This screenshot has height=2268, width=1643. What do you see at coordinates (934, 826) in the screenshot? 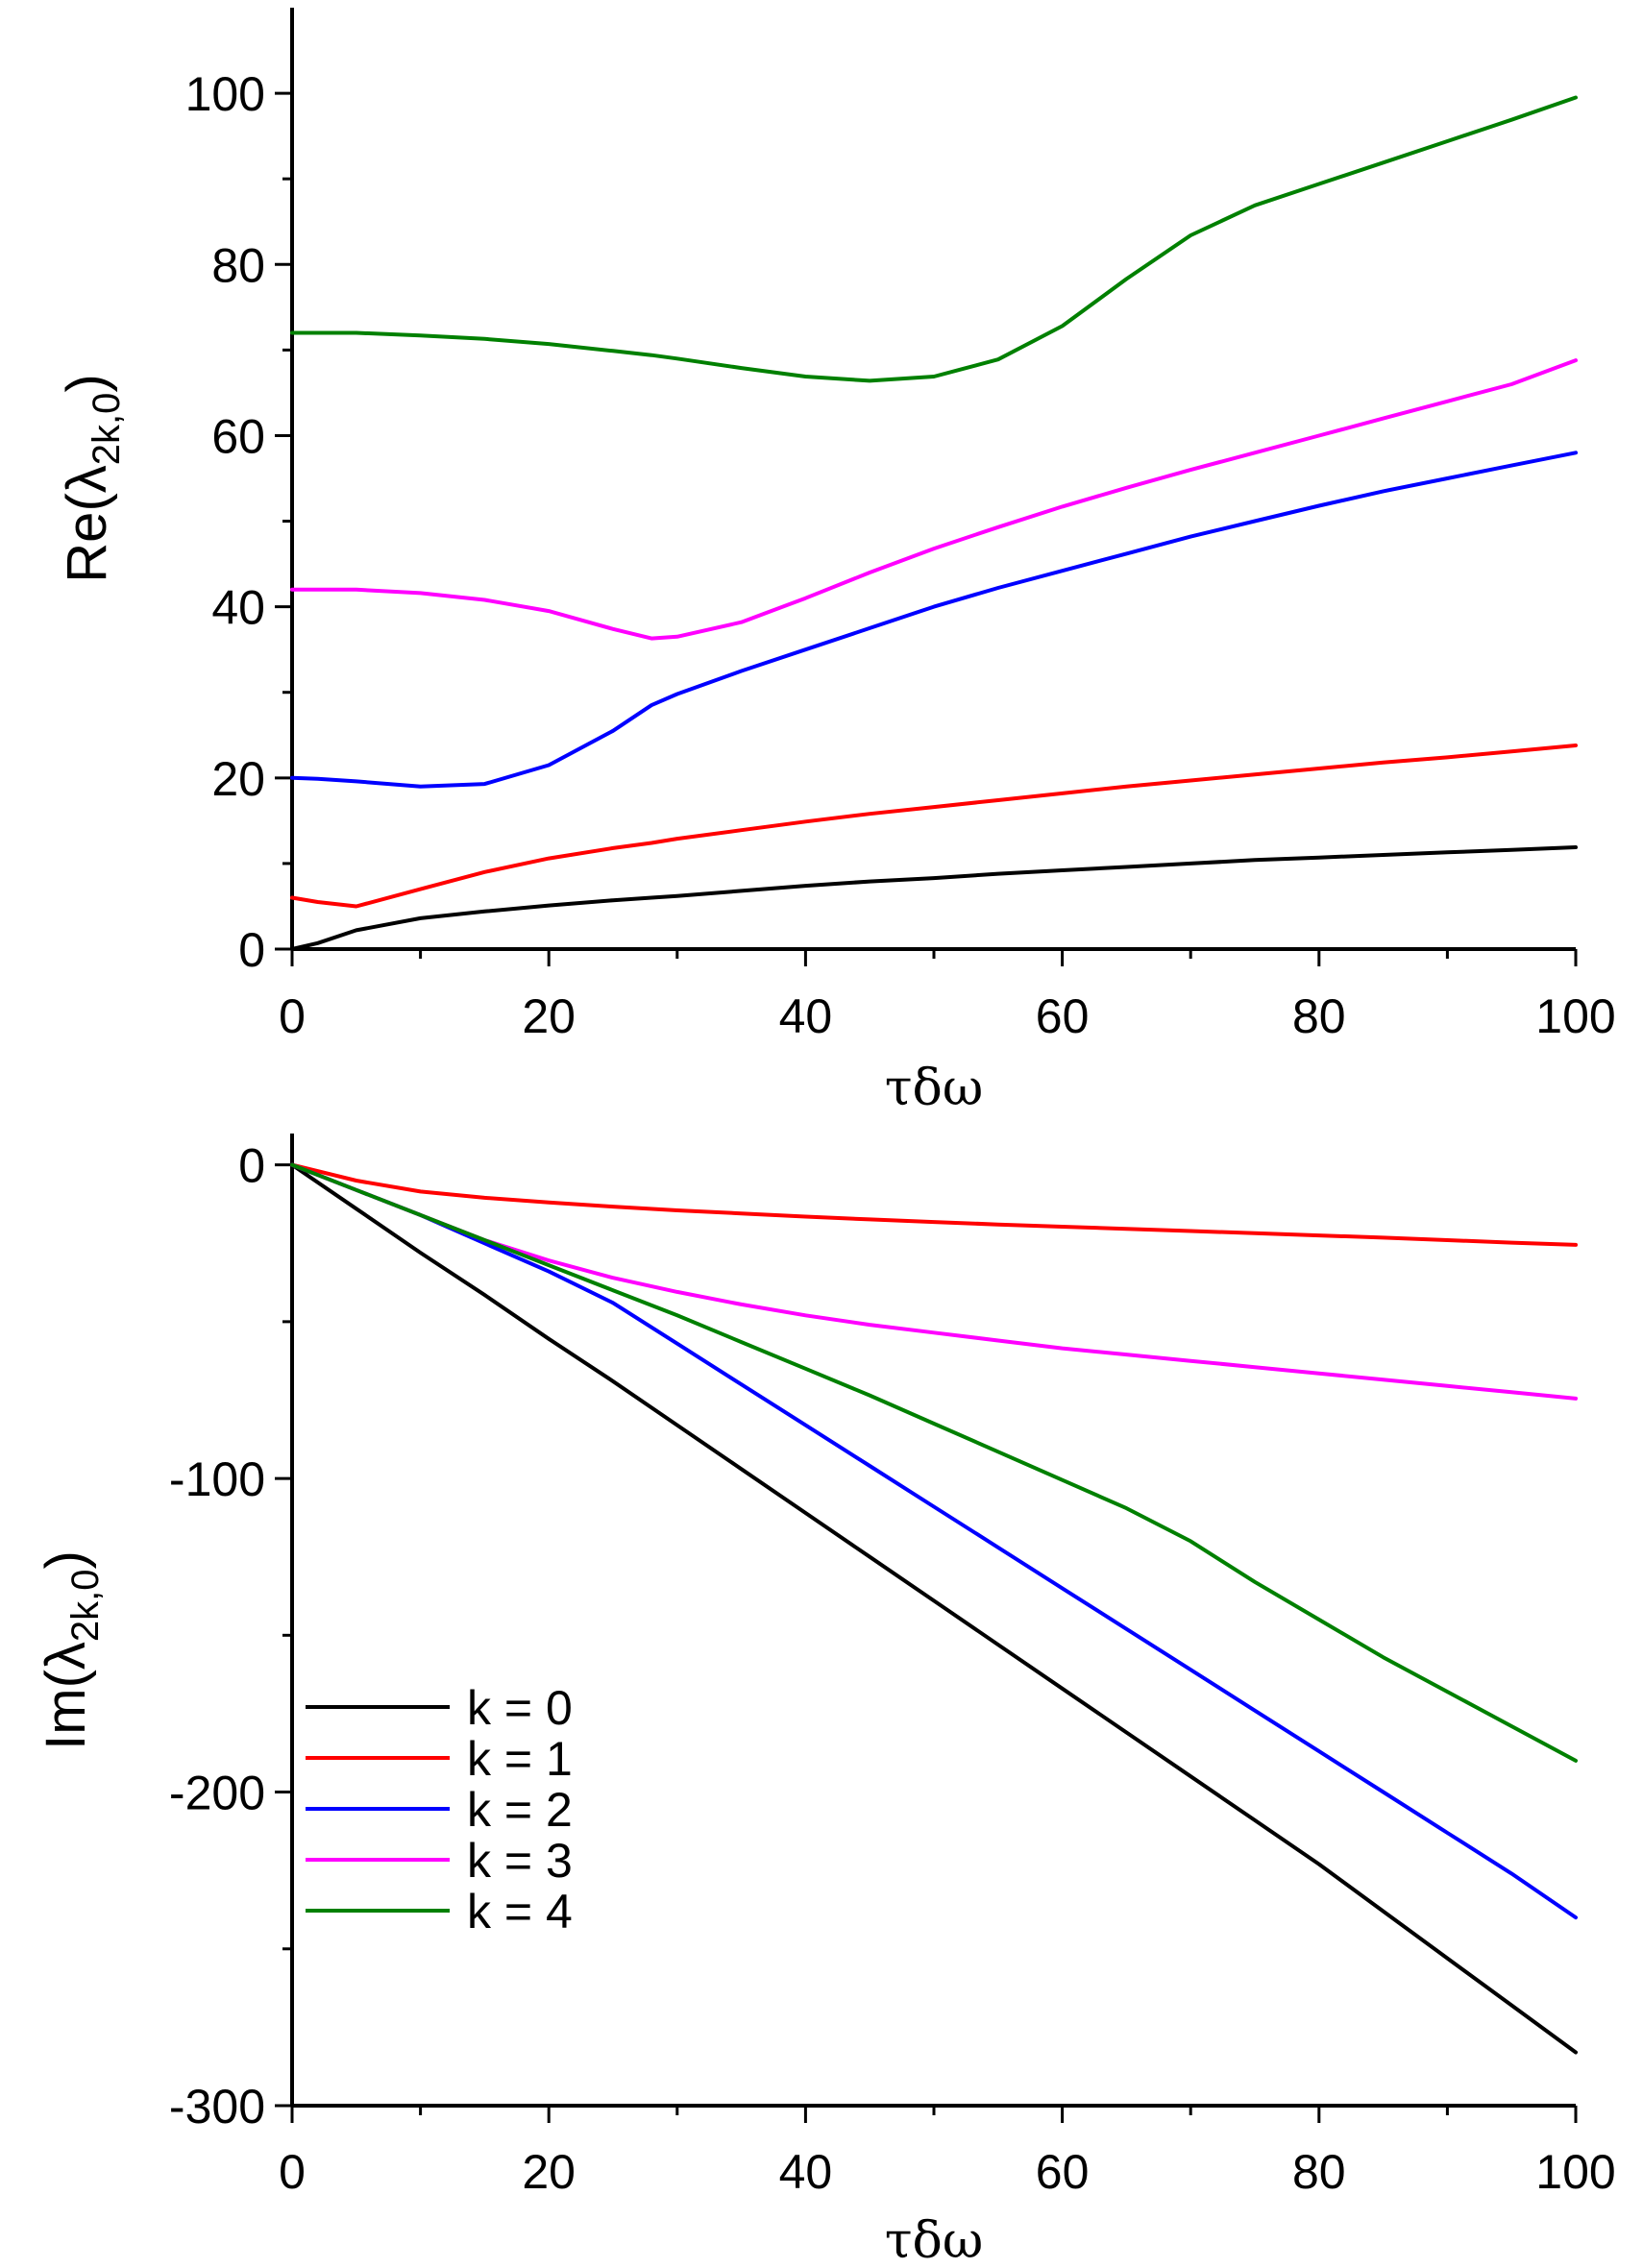
I see `re-series-line-k1` at bounding box center [934, 826].